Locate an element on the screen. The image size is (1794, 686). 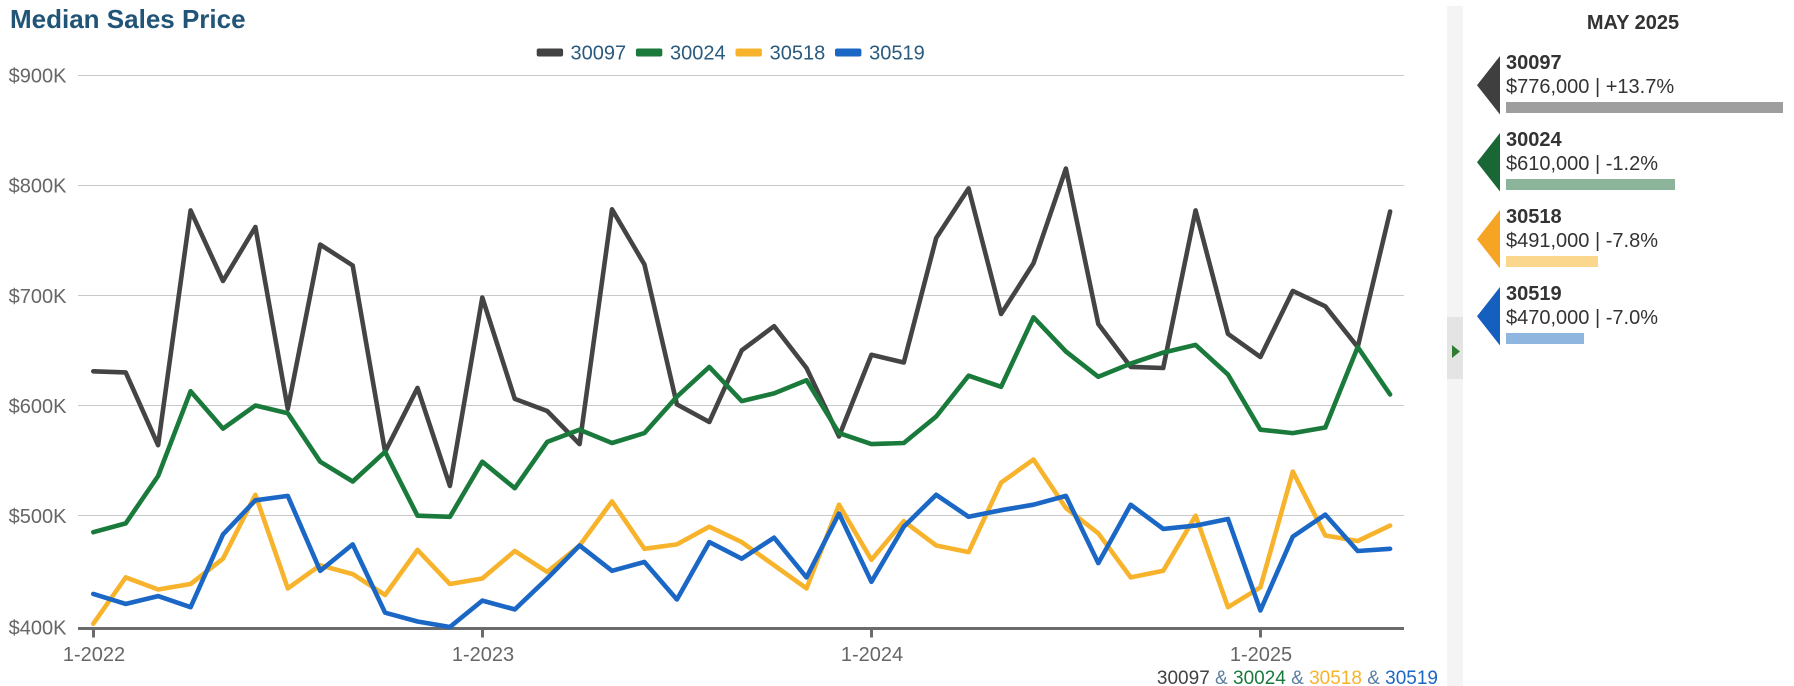
svg-text: 1-2024 is located at coordinates (872, 655).